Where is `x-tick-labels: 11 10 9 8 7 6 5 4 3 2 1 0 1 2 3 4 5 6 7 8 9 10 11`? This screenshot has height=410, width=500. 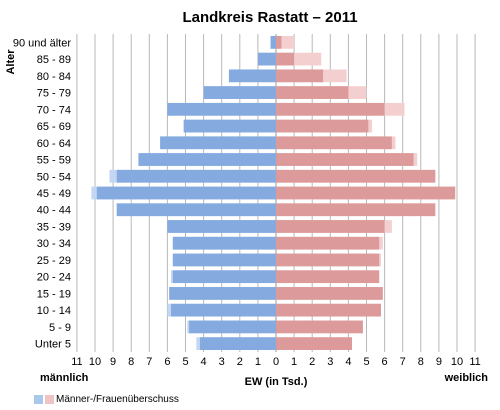
x-tick-labels: 11 10 9 8 7 6 5 4 3 2 1 0 1 2 3 4 5 6 7 8 9 10 11 is located at coordinates (276, 362).